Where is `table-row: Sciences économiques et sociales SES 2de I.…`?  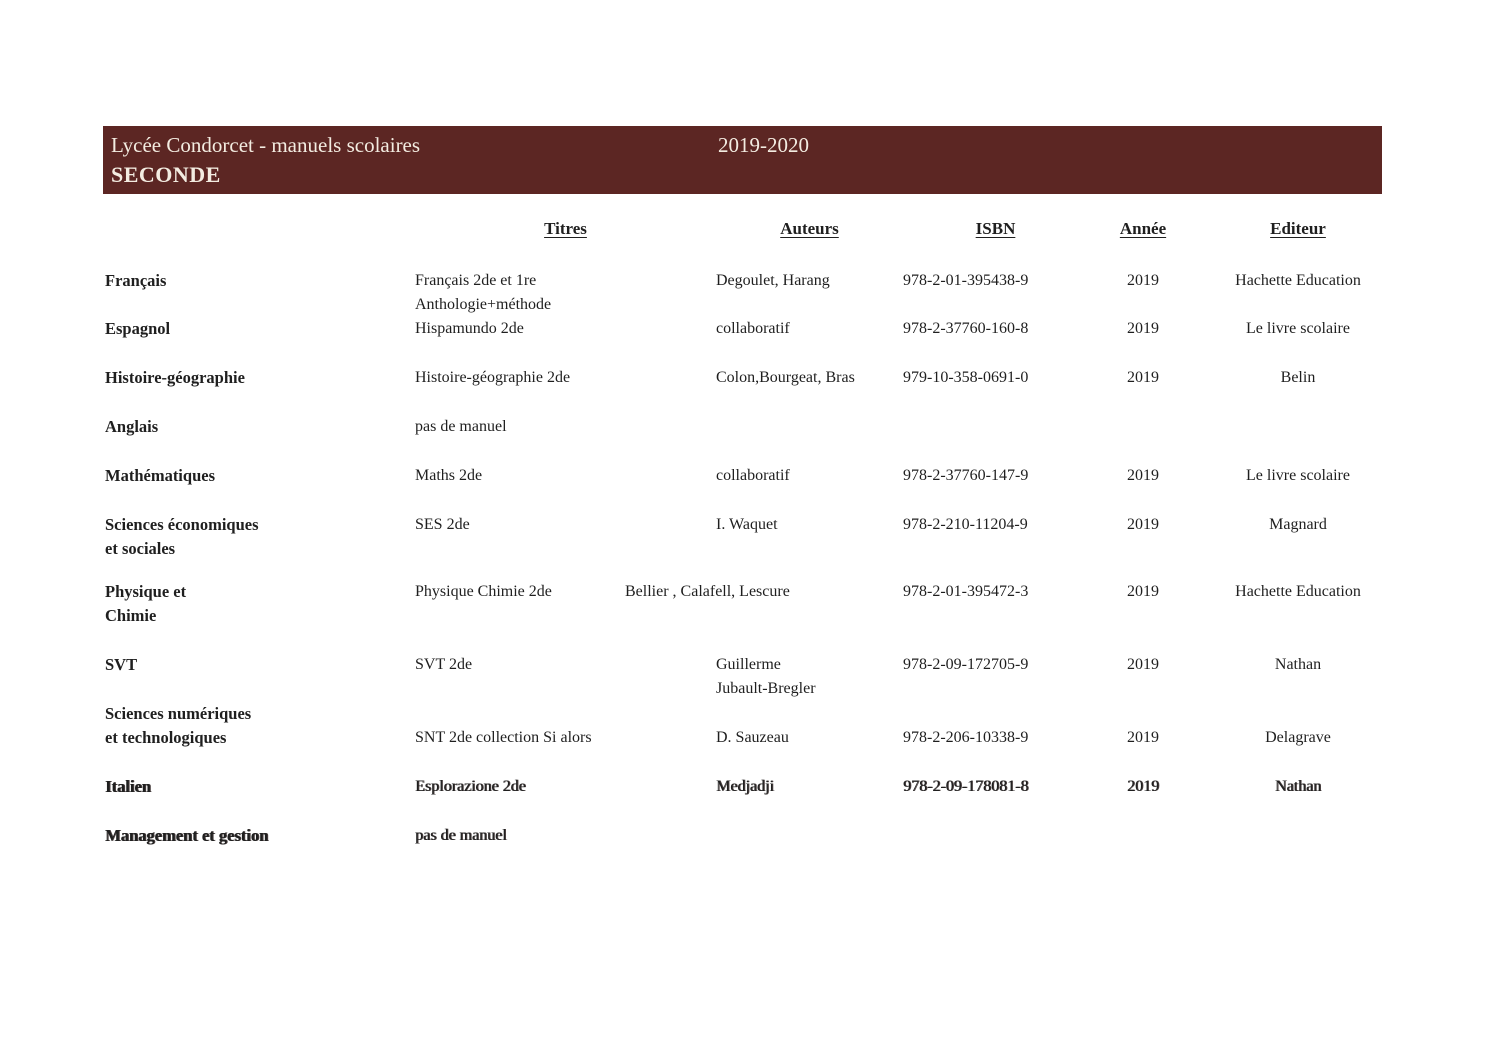
table-row: Sciences économiques et sociales SES 2de I.… is located at coordinates (800, 537).